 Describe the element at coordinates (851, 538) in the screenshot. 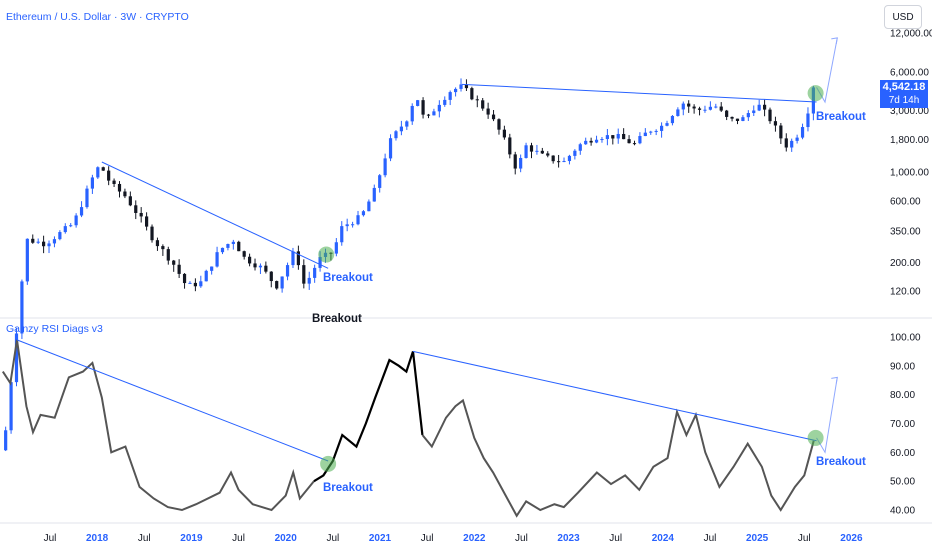

I see `time-axis-tick: 2026` at that location.